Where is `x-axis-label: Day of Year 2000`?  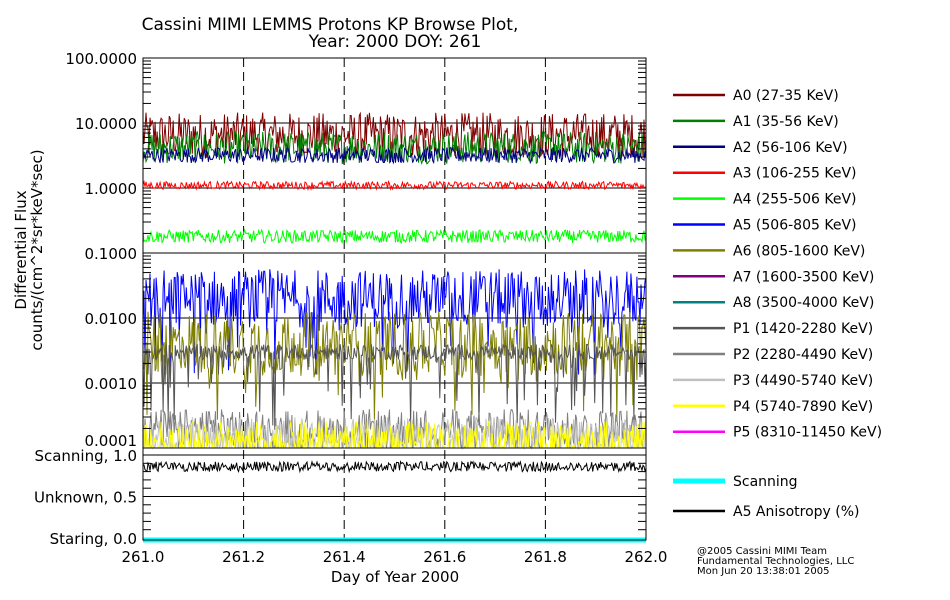 x-axis-label: Day of Year 2000 is located at coordinates (395, 577).